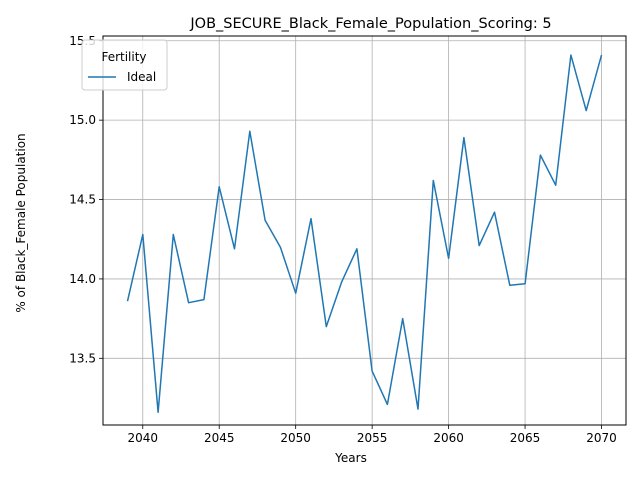  Describe the element at coordinates (372, 438) in the screenshot. I see `x-tick-label: 2055` at that location.